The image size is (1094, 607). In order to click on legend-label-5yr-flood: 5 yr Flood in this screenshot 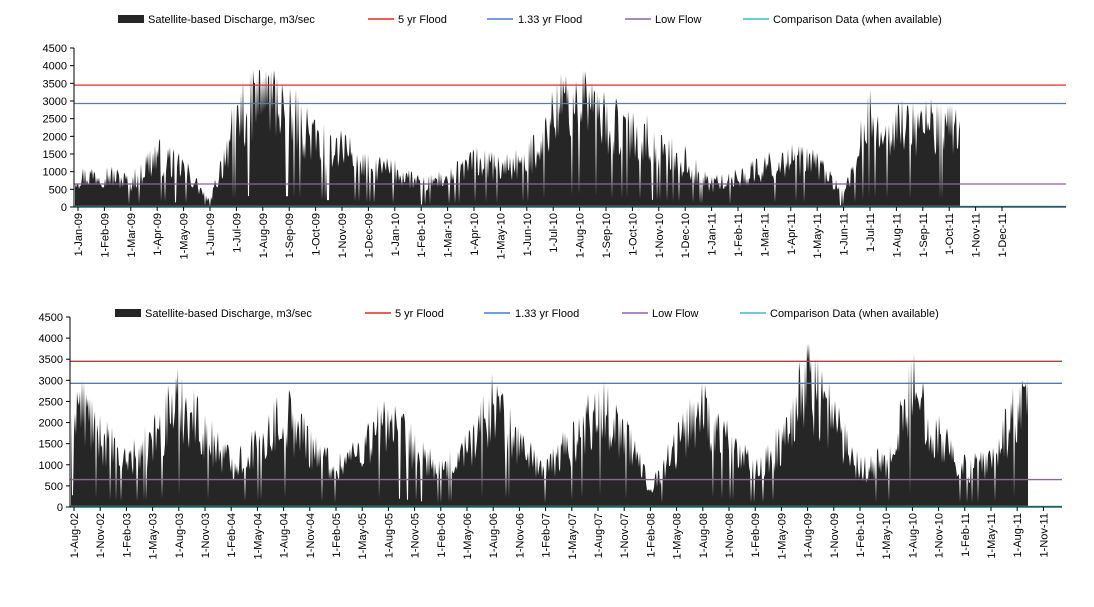, I will do `click(422, 20)`.